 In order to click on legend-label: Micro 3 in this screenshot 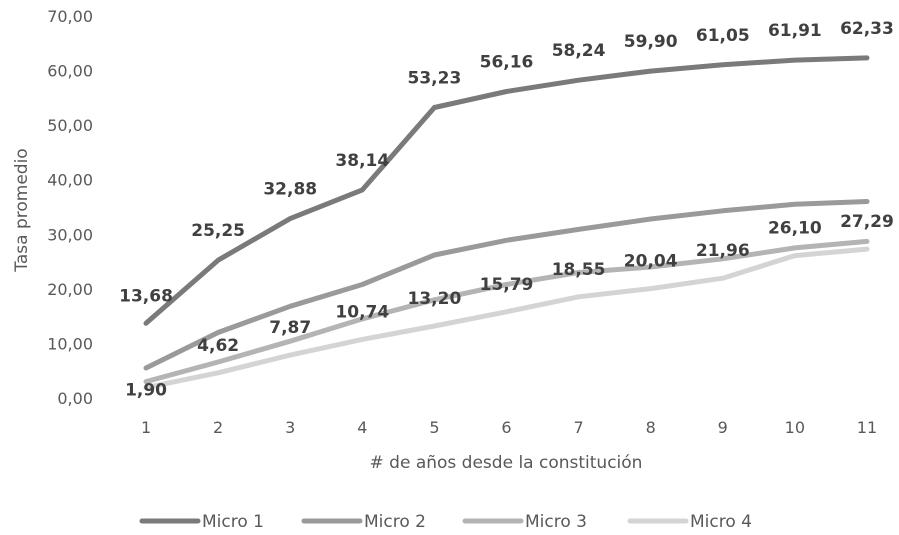, I will do `click(556, 522)`.